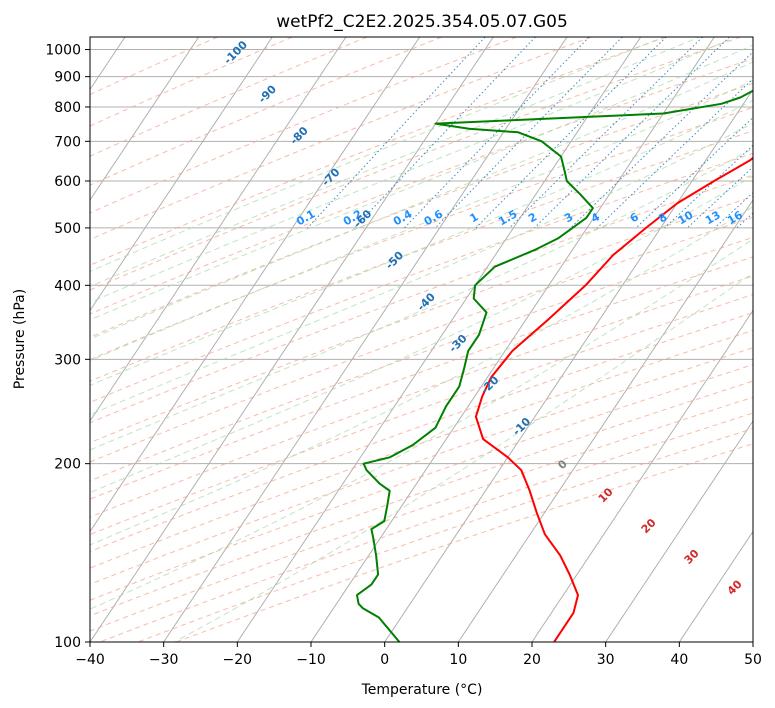  What do you see at coordinates (679, 660) in the screenshot?
I see `x-tick-label: 40` at bounding box center [679, 660].